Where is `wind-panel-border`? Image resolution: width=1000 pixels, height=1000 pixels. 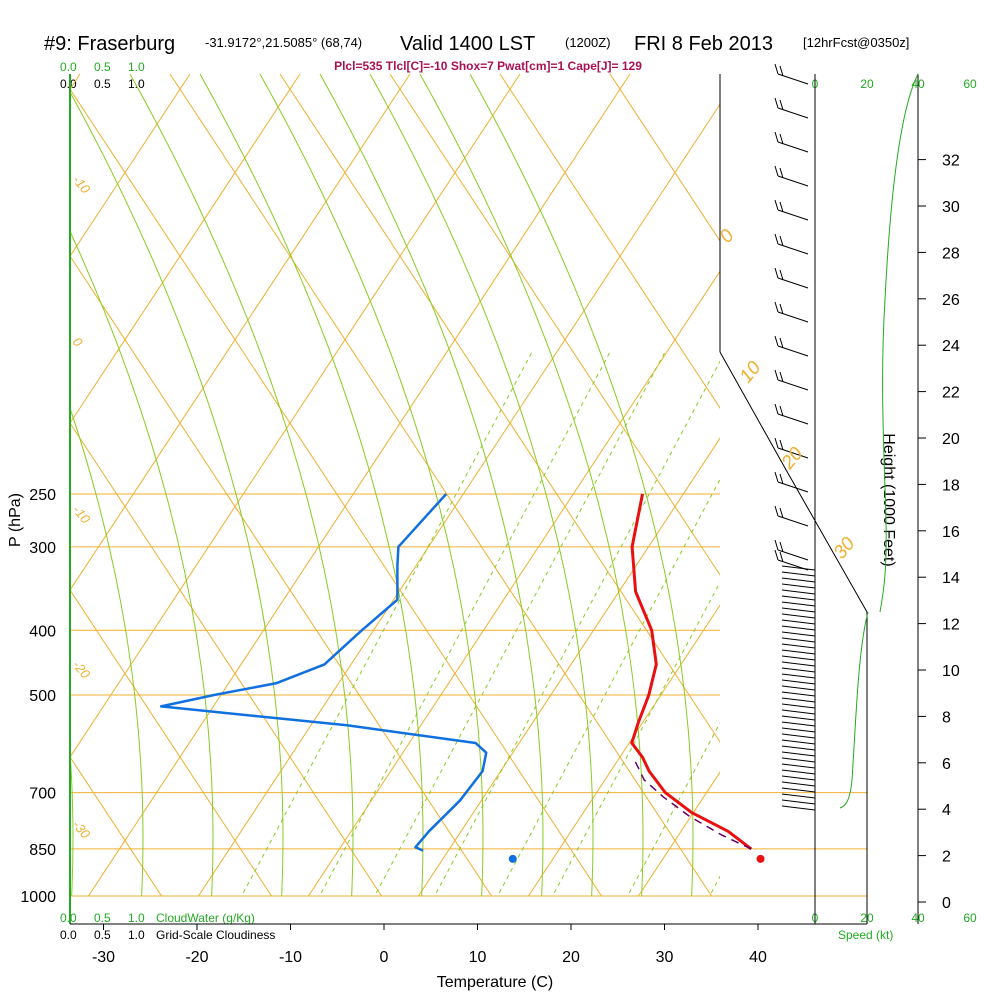 wind-panel-border is located at coordinates (793, 637).